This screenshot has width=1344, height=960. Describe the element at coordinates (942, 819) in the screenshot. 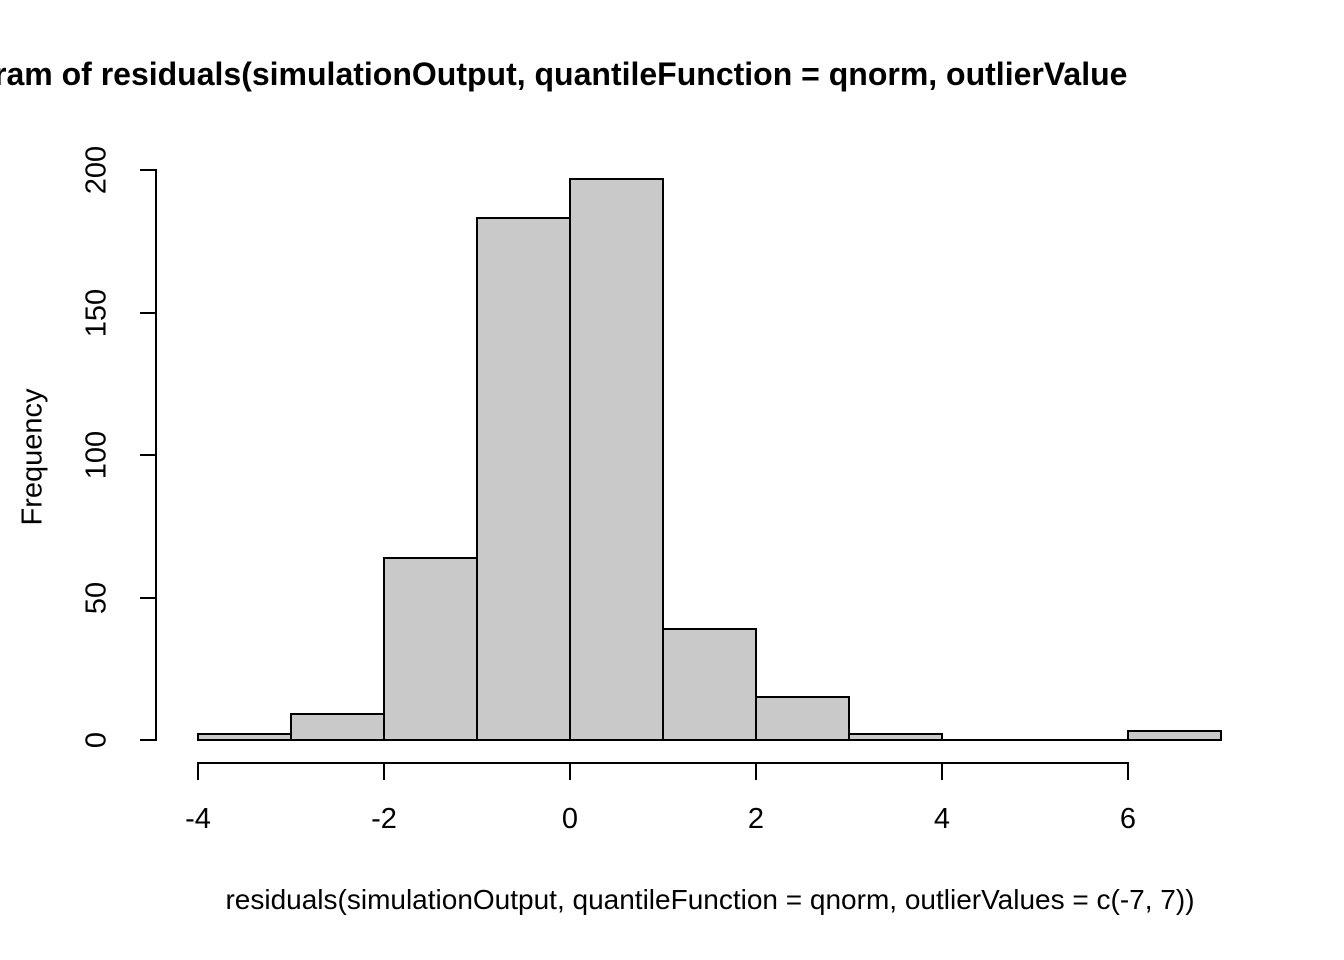

I see `x-tick-label: 4` at that location.